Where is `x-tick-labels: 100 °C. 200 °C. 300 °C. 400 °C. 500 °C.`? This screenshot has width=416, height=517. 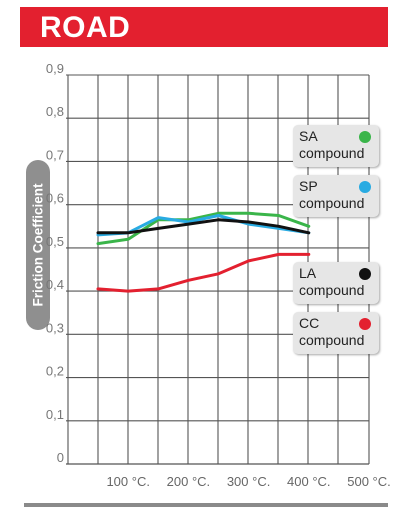 x-tick-labels: 100 °C. 200 °C. 300 °C. 400 °C. 500 °C. is located at coordinates (248, 481).